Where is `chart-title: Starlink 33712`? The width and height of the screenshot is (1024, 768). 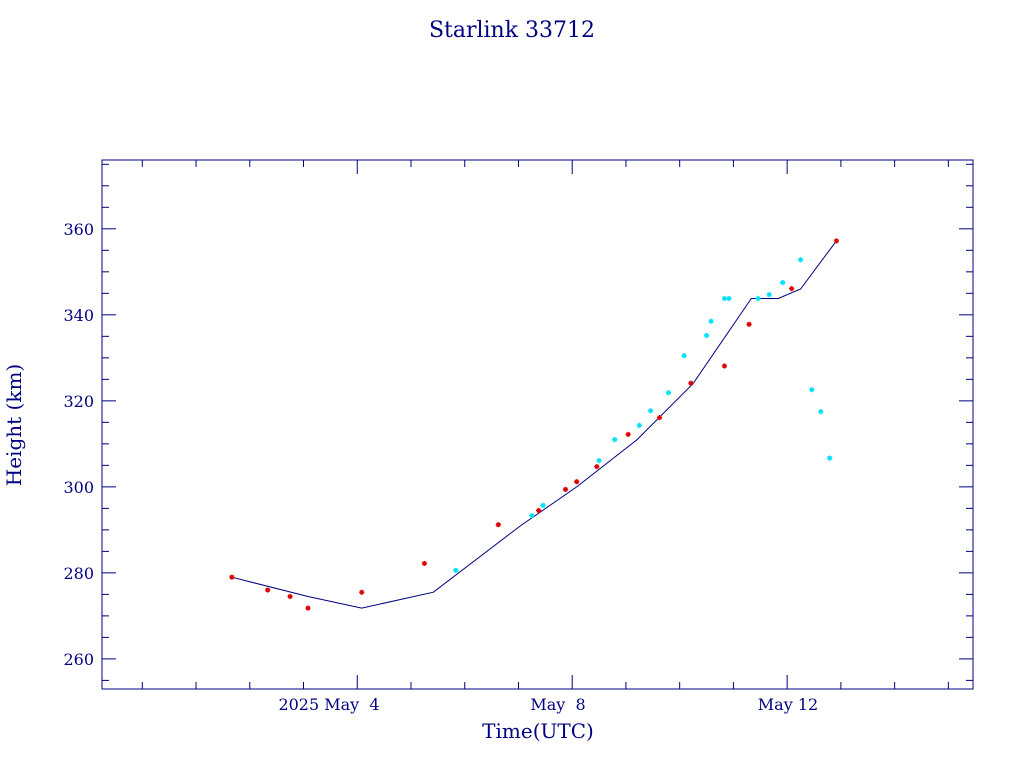 chart-title: Starlink 33712 is located at coordinates (512, 30).